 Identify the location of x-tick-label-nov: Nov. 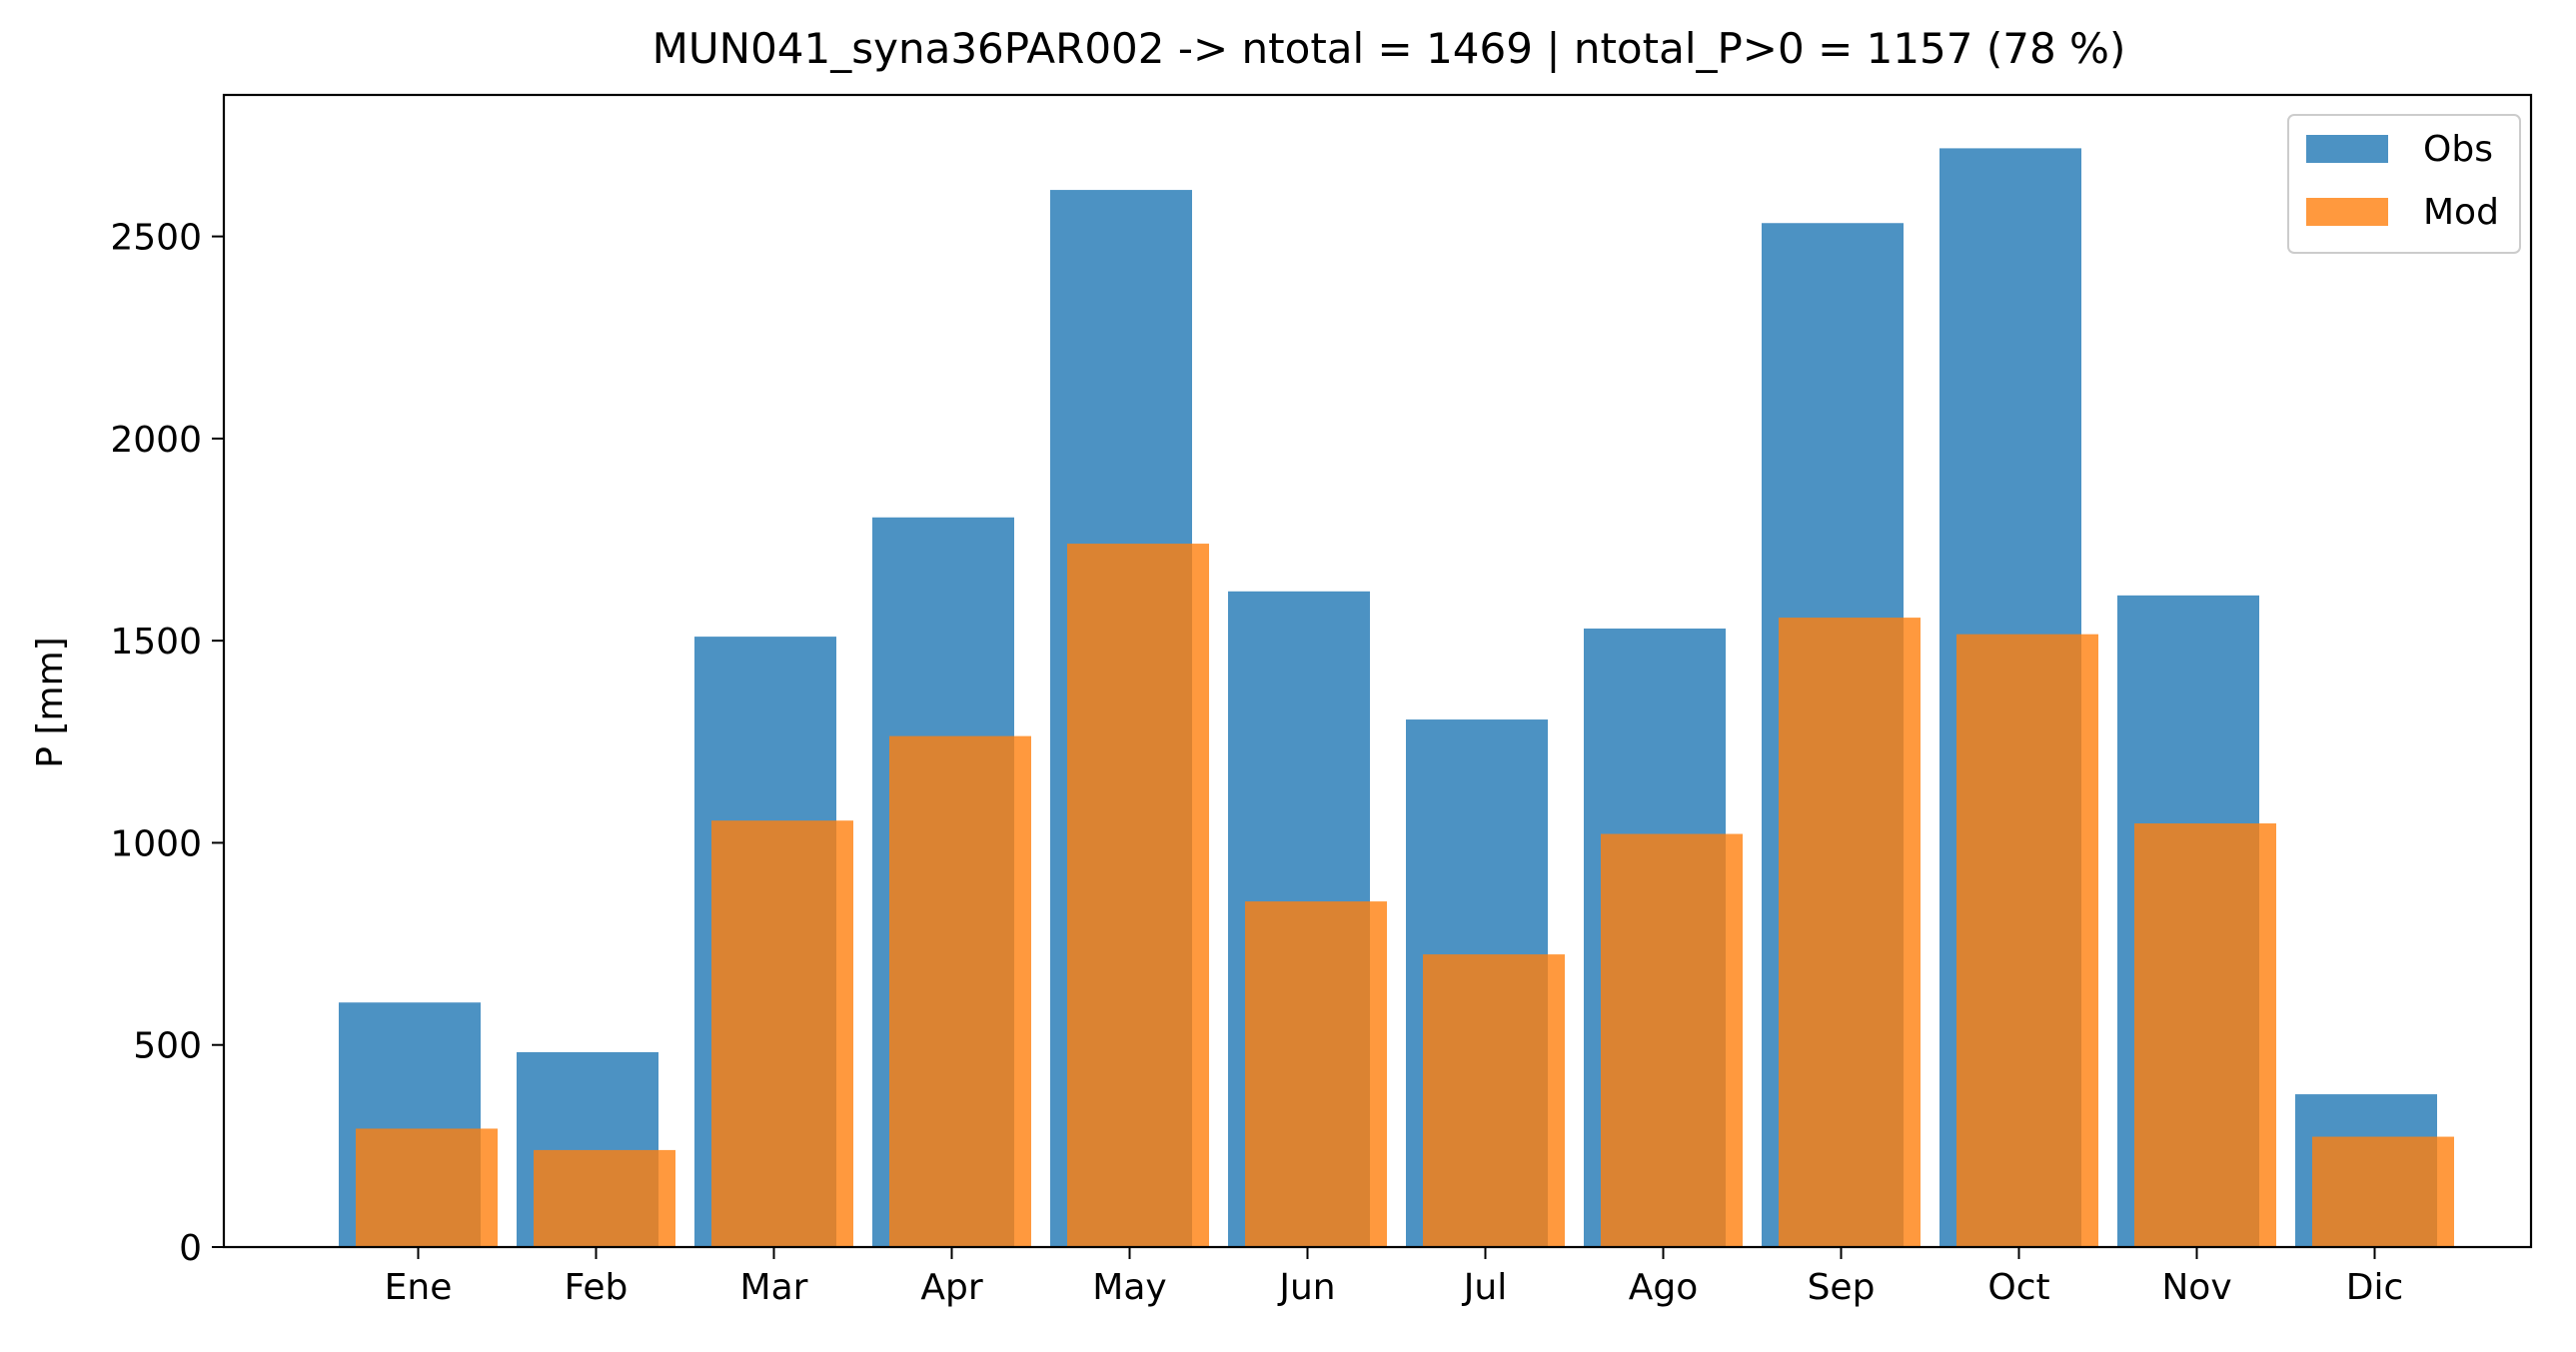
(2196, 1287).